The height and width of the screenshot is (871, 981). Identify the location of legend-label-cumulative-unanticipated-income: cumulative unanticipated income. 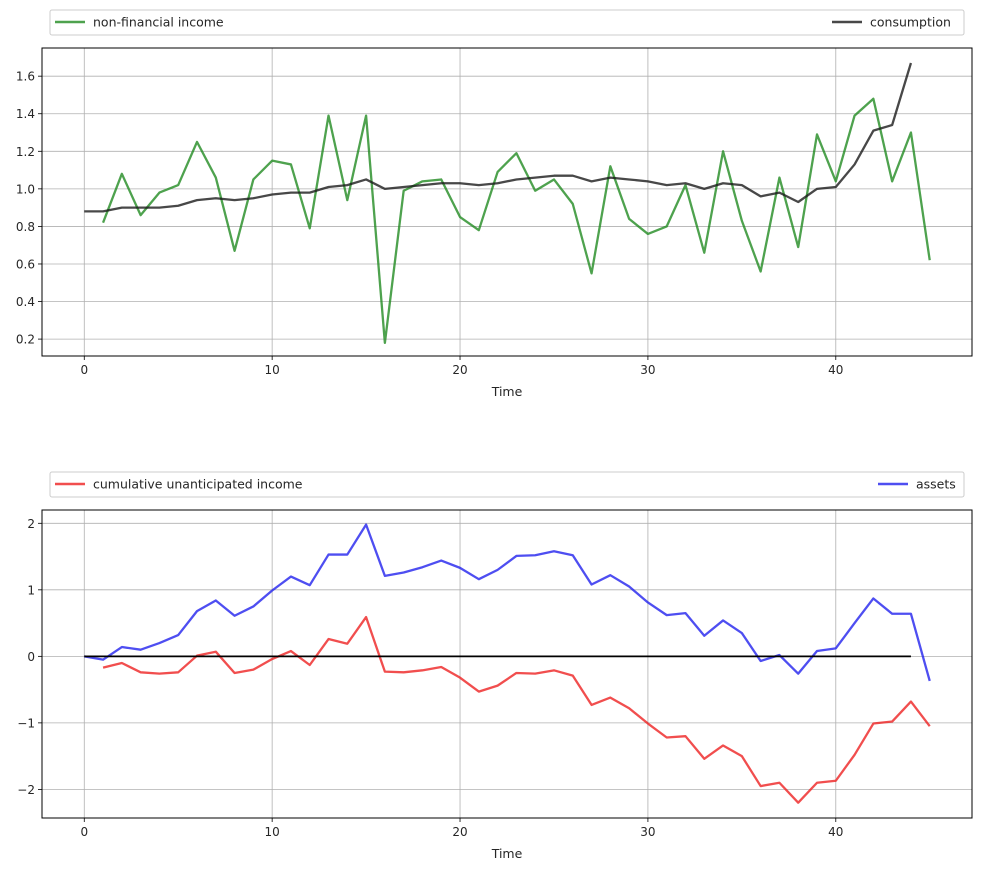
(198, 484).